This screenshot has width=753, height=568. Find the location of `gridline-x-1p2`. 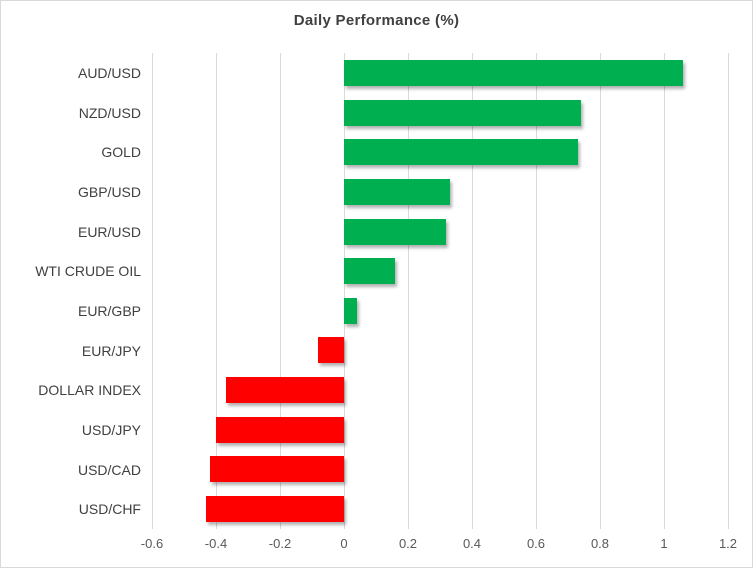

gridline-x-1p2 is located at coordinates (728, 291).